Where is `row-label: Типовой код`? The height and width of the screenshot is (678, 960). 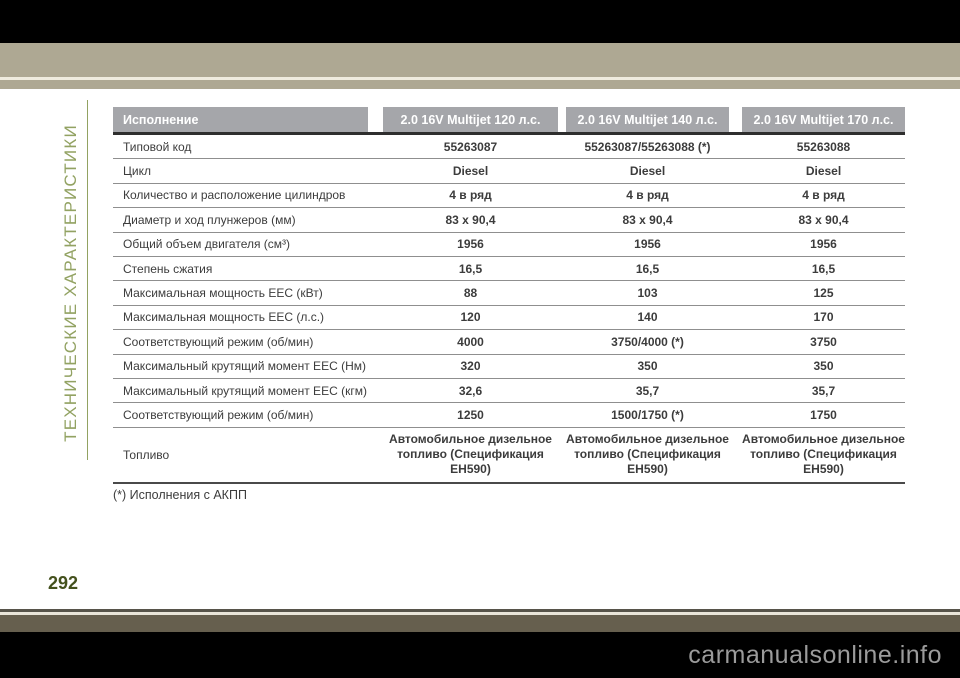 row-label: Типовой код is located at coordinates (157, 146).